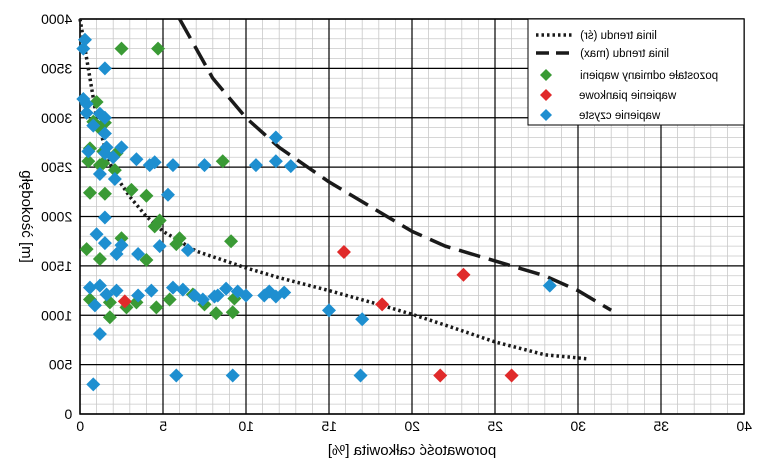  Describe the element at coordinates (80, 426) in the screenshot. I see `x-tick-label: 0` at that location.